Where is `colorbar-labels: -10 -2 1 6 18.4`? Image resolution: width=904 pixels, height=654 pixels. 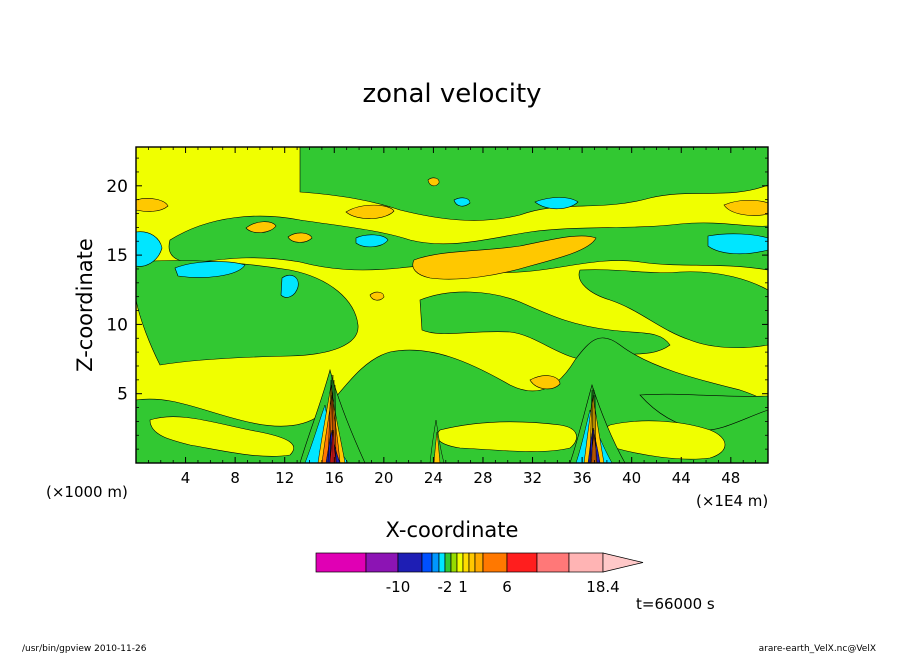 colorbar-labels: -10 -2 1 6 18.4 is located at coordinates (503, 587).